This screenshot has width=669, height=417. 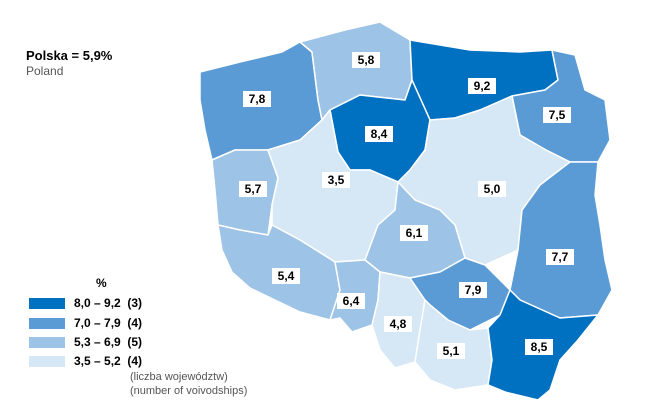 I want to click on value-podlaskie: 7,5, so click(x=557, y=115).